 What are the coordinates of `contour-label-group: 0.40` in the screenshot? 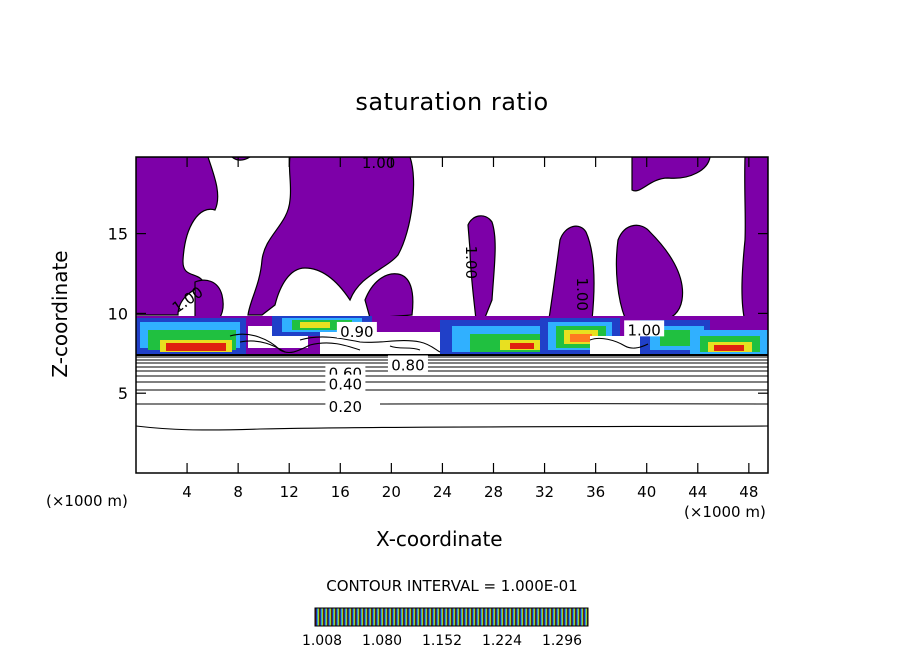 It's located at (345, 384).